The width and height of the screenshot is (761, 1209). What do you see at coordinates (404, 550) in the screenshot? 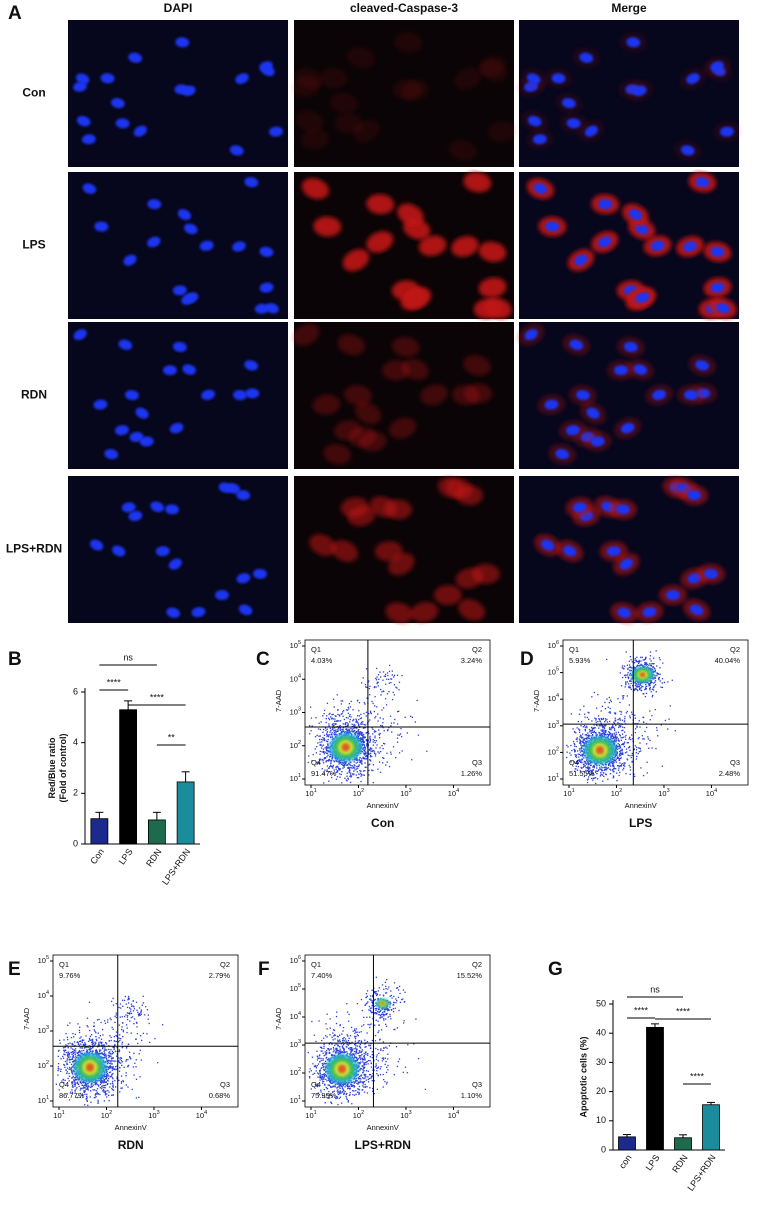
I see `micrograph` at bounding box center [404, 550].